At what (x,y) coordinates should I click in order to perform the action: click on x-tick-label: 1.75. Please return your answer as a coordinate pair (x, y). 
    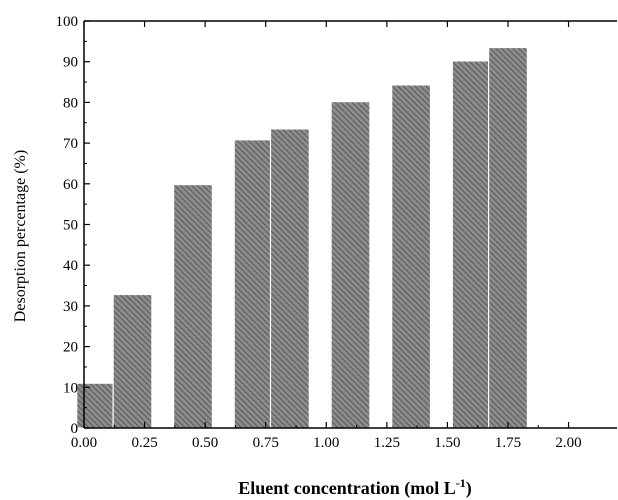
    Looking at the image, I should click on (508, 443).